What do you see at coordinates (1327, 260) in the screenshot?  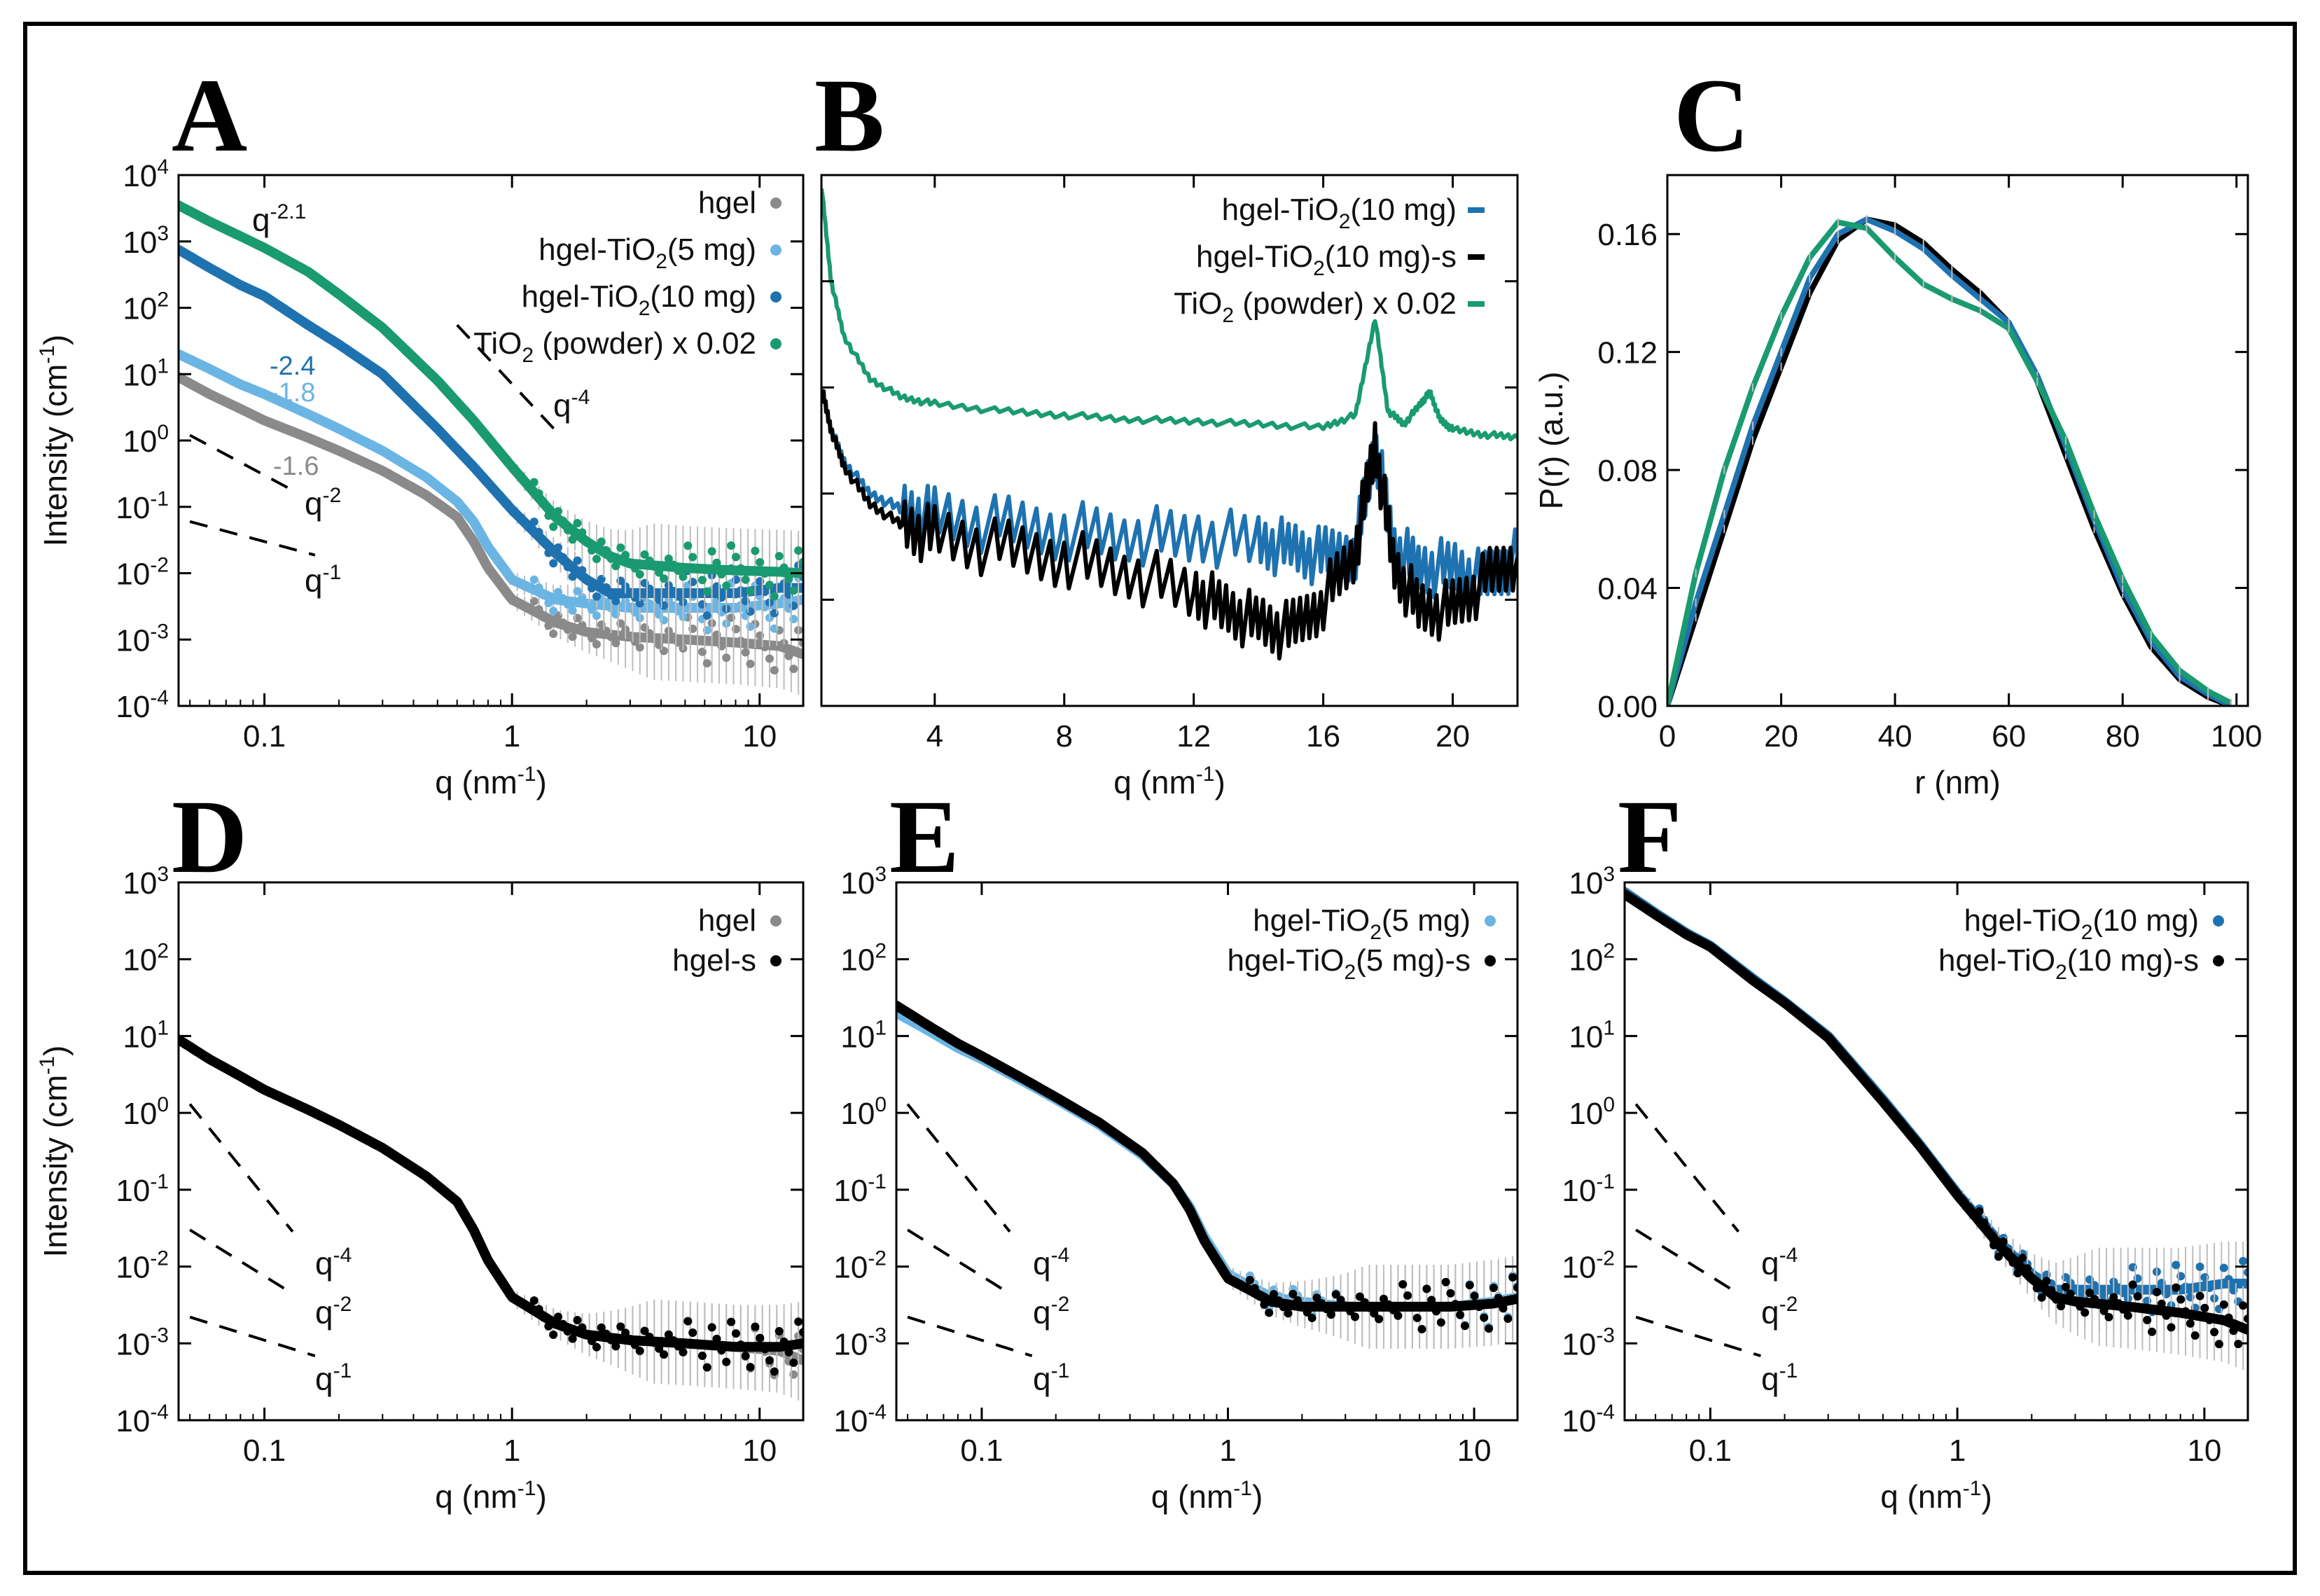 I see `legend-entry-label: hgel-TiO2(10 mg)-s` at bounding box center [1327, 260].